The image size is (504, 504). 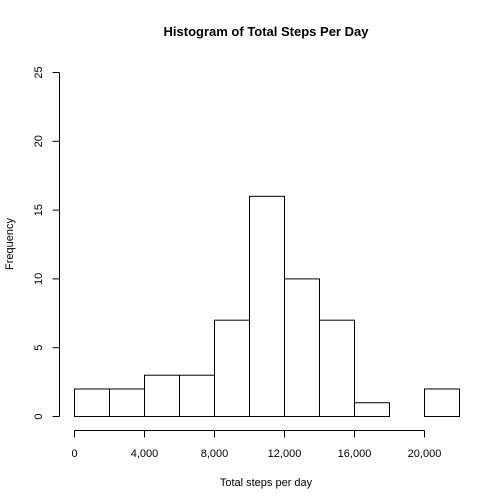 I want to click on chart-title: Histogram of Total Steps Per Day, so click(x=267, y=31).